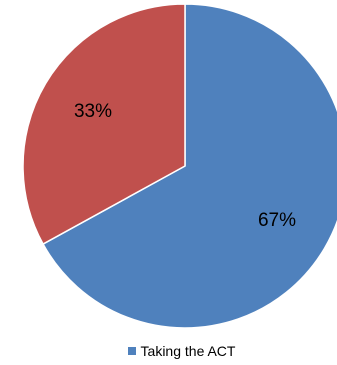  Describe the element at coordinates (93, 111) in the screenshot. I see `pie-slice-2-label: 33%` at that location.